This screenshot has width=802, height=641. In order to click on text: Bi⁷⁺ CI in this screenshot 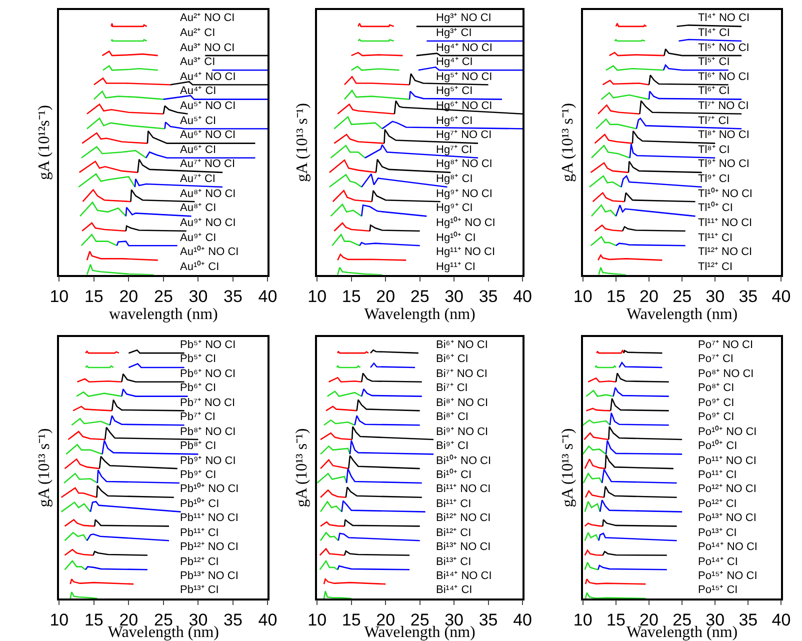, I will do `click(452, 388)`.